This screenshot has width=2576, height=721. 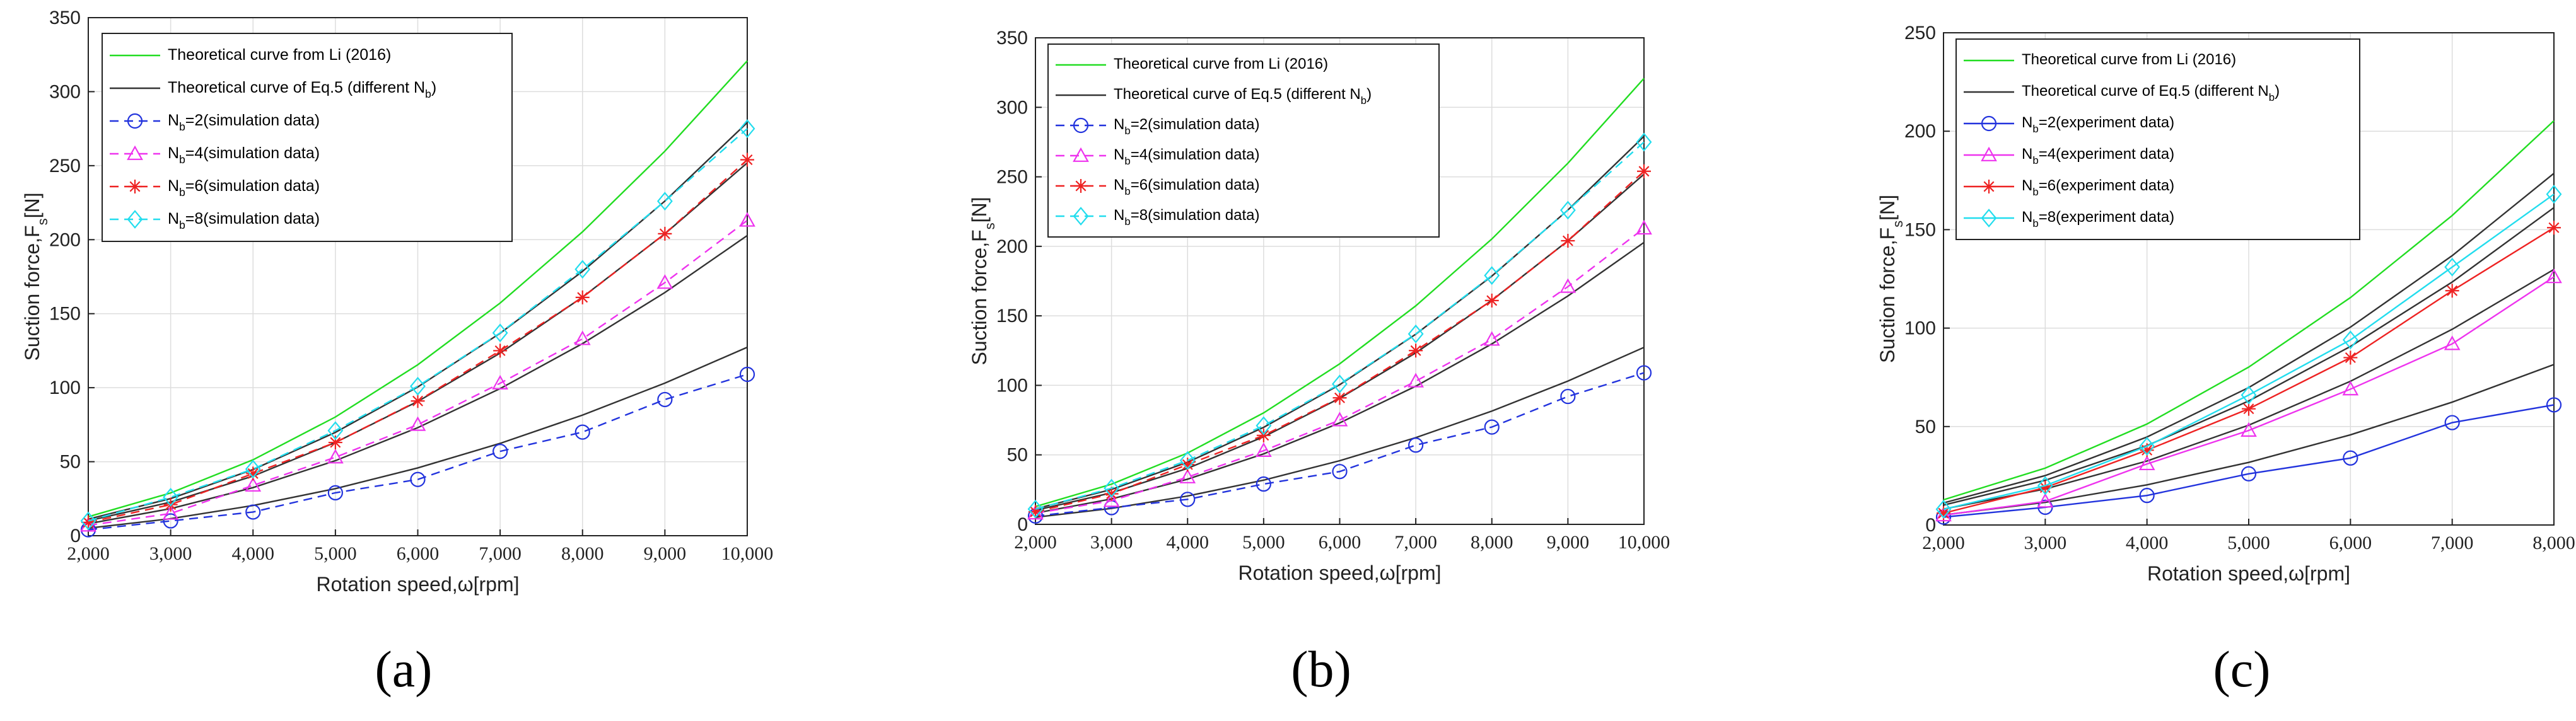 What do you see at coordinates (1012, 316) in the screenshot?
I see `y-tick-label: 150` at bounding box center [1012, 316].